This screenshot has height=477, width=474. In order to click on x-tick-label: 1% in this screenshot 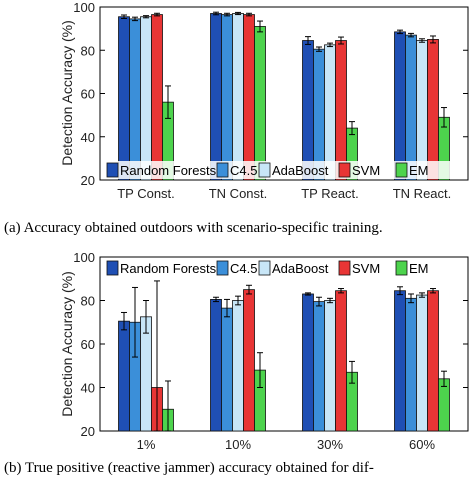, I will do `click(146, 444)`.